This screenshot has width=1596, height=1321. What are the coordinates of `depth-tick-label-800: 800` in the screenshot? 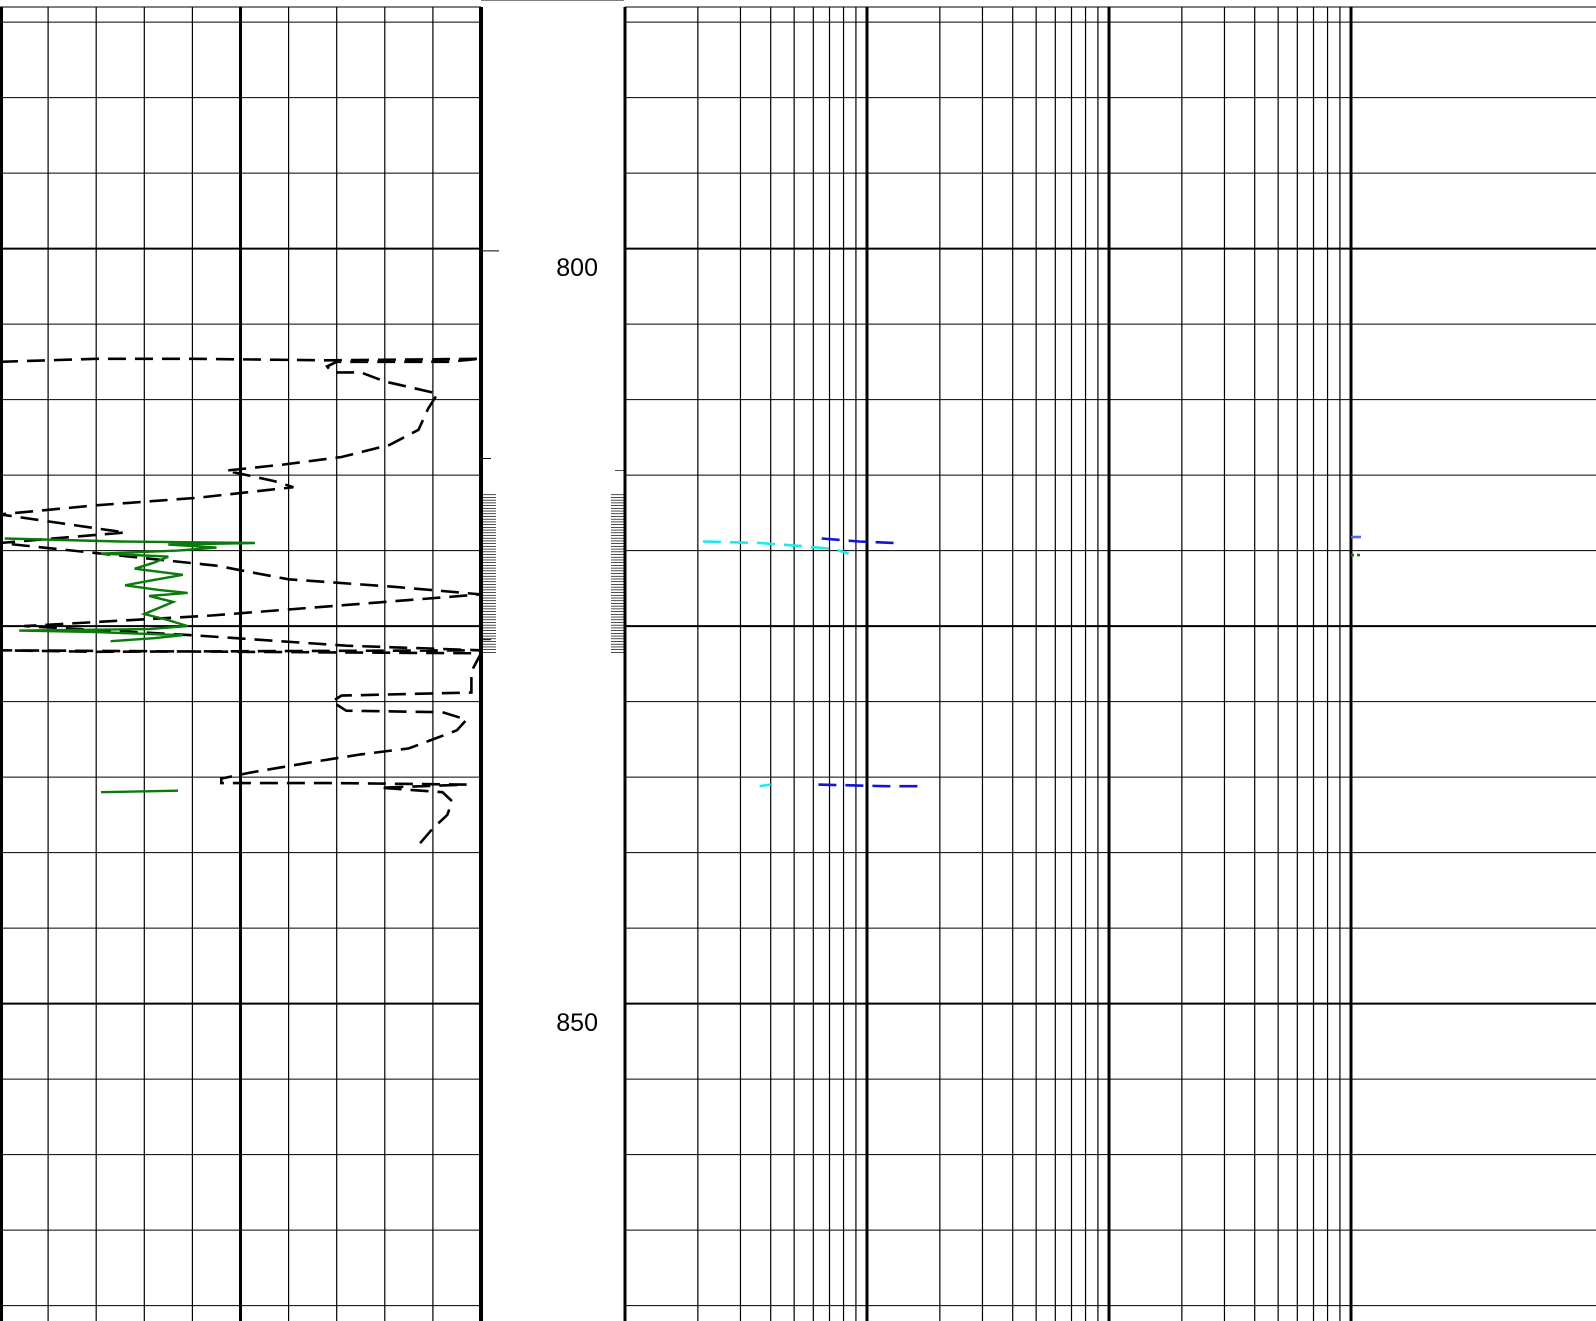 It's located at (577, 268).